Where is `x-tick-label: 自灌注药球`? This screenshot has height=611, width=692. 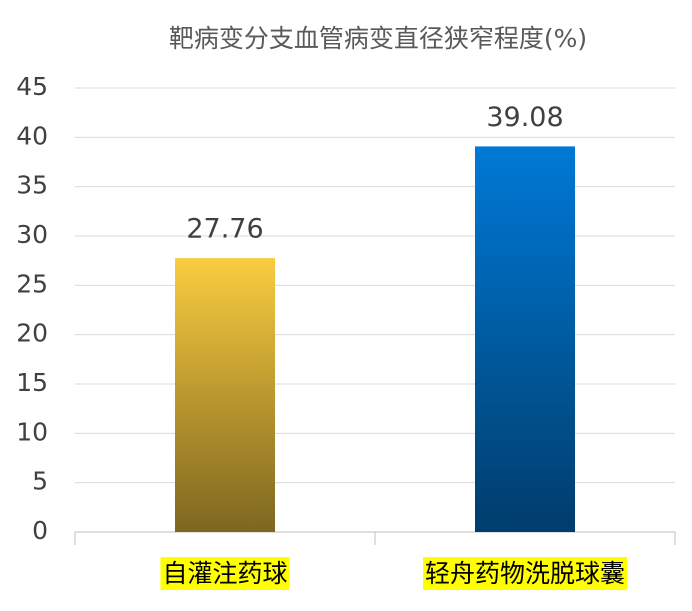 x-tick-label: 自灌注药球 is located at coordinates (224, 573).